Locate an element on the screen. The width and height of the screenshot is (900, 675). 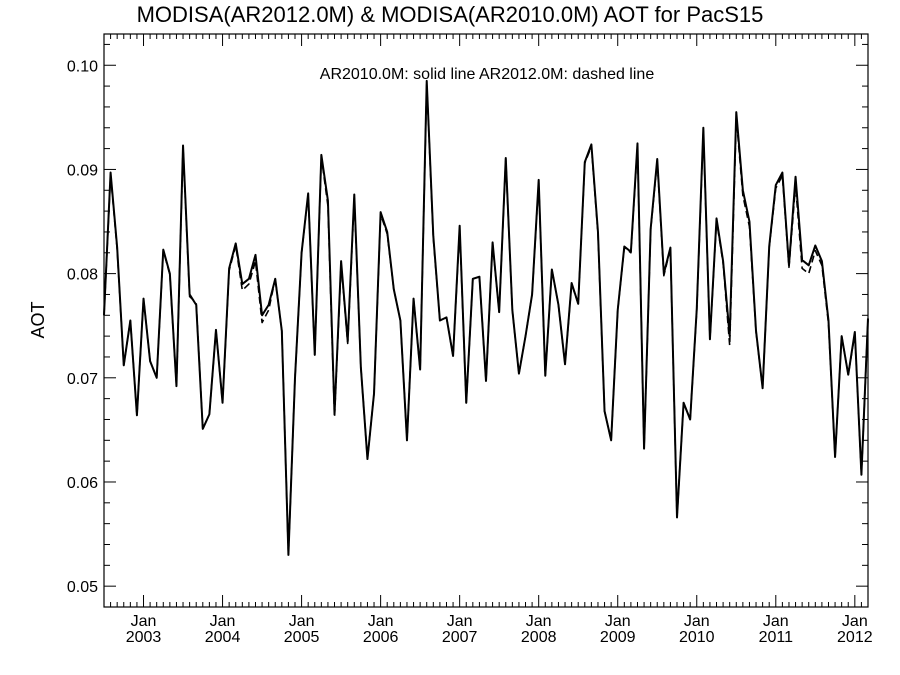
x-tick-year-label: 2004 is located at coordinates (223, 637).